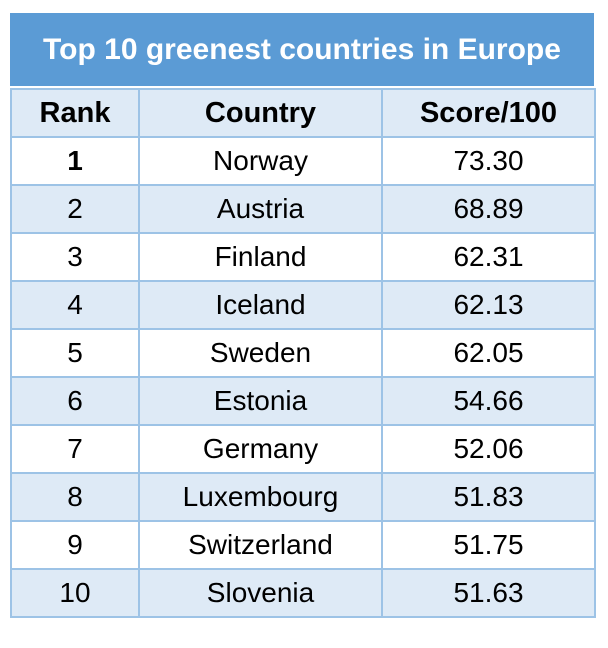  I want to click on rank-cell: 1, so click(75, 161).